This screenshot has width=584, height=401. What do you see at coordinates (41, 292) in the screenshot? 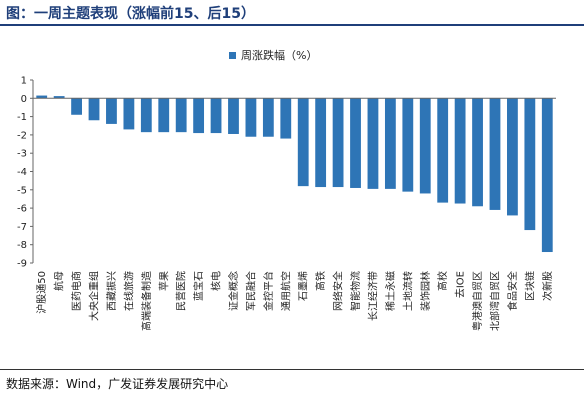
I see `x-tick-label: 沪股通50` at bounding box center [41, 292].